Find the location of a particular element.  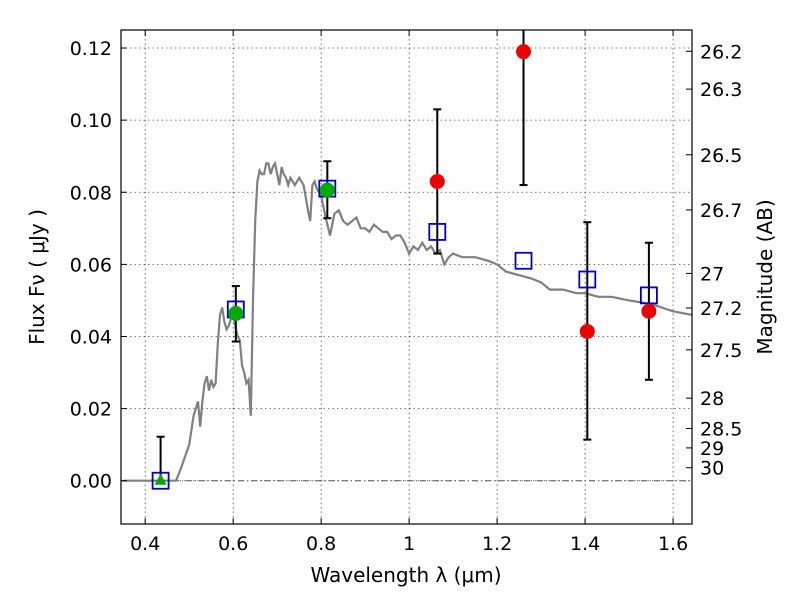

x-tick-label: 1.4 is located at coordinates (585, 544).